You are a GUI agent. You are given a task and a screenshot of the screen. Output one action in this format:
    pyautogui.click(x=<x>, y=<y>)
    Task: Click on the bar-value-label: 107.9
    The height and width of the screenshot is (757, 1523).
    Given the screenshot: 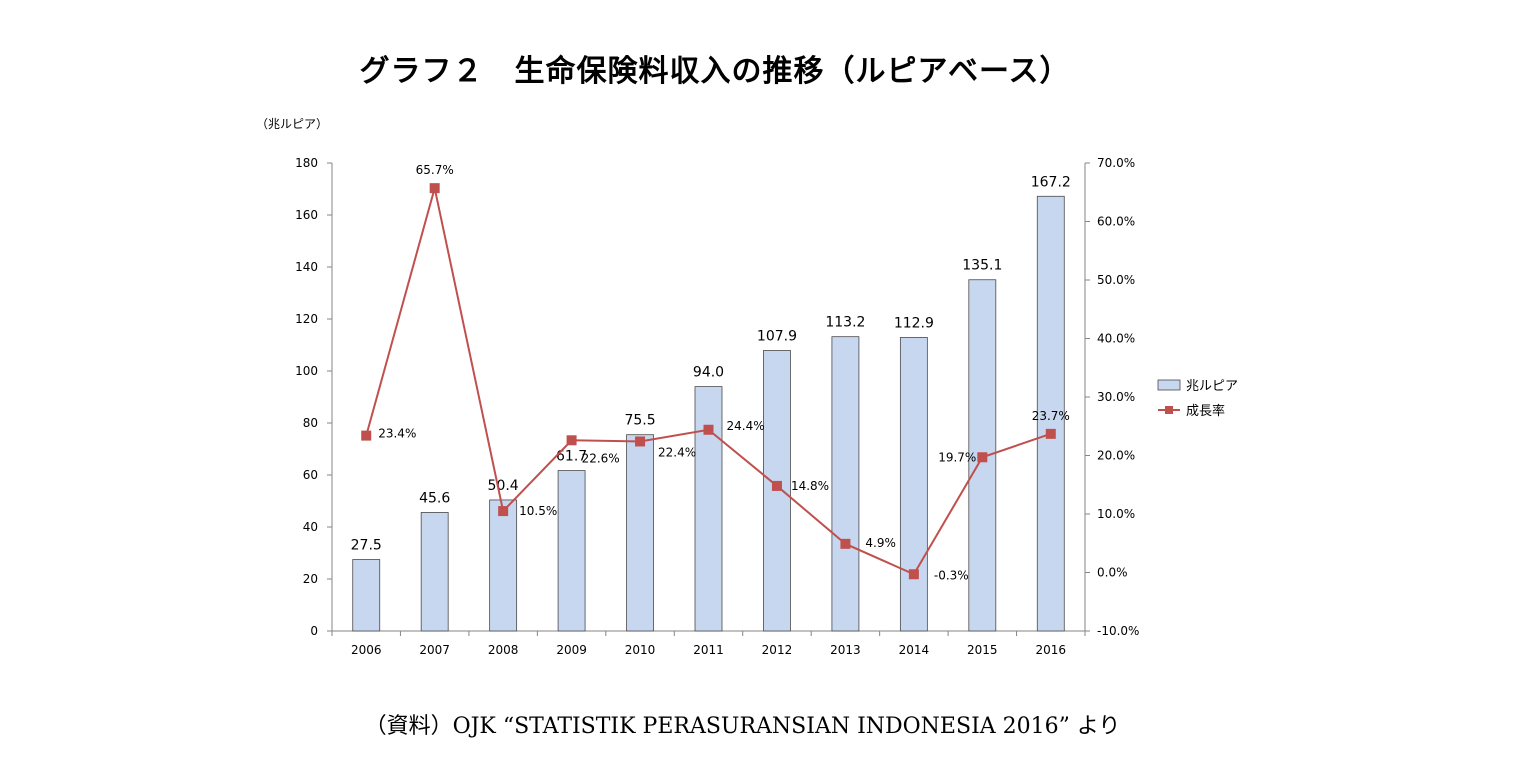 What is the action you would take?
    pyautogui.click(x=777, y=336)
    